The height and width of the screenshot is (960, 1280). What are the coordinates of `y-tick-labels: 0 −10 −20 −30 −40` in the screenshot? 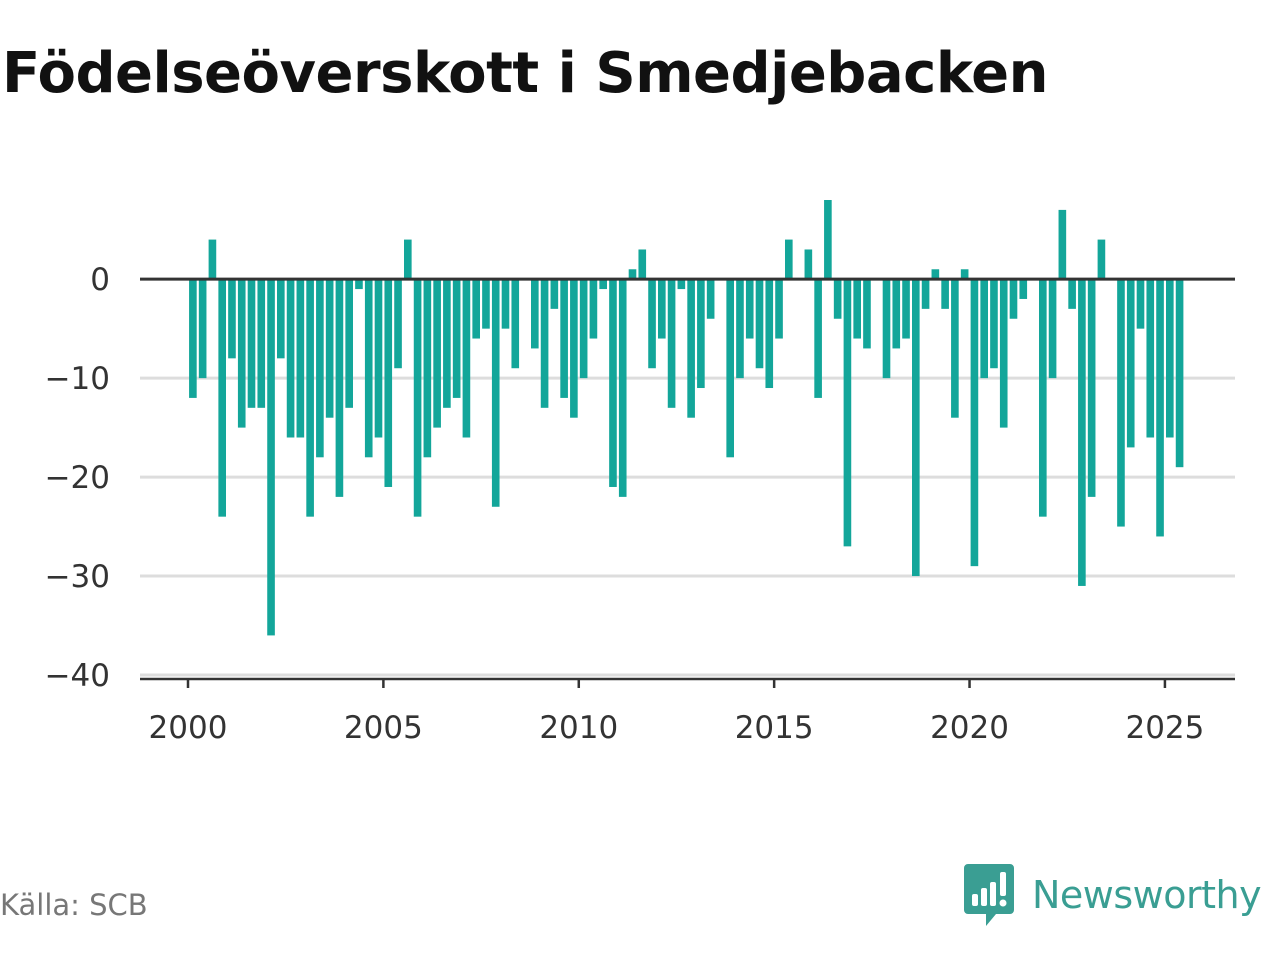 It's located at (77, 478).